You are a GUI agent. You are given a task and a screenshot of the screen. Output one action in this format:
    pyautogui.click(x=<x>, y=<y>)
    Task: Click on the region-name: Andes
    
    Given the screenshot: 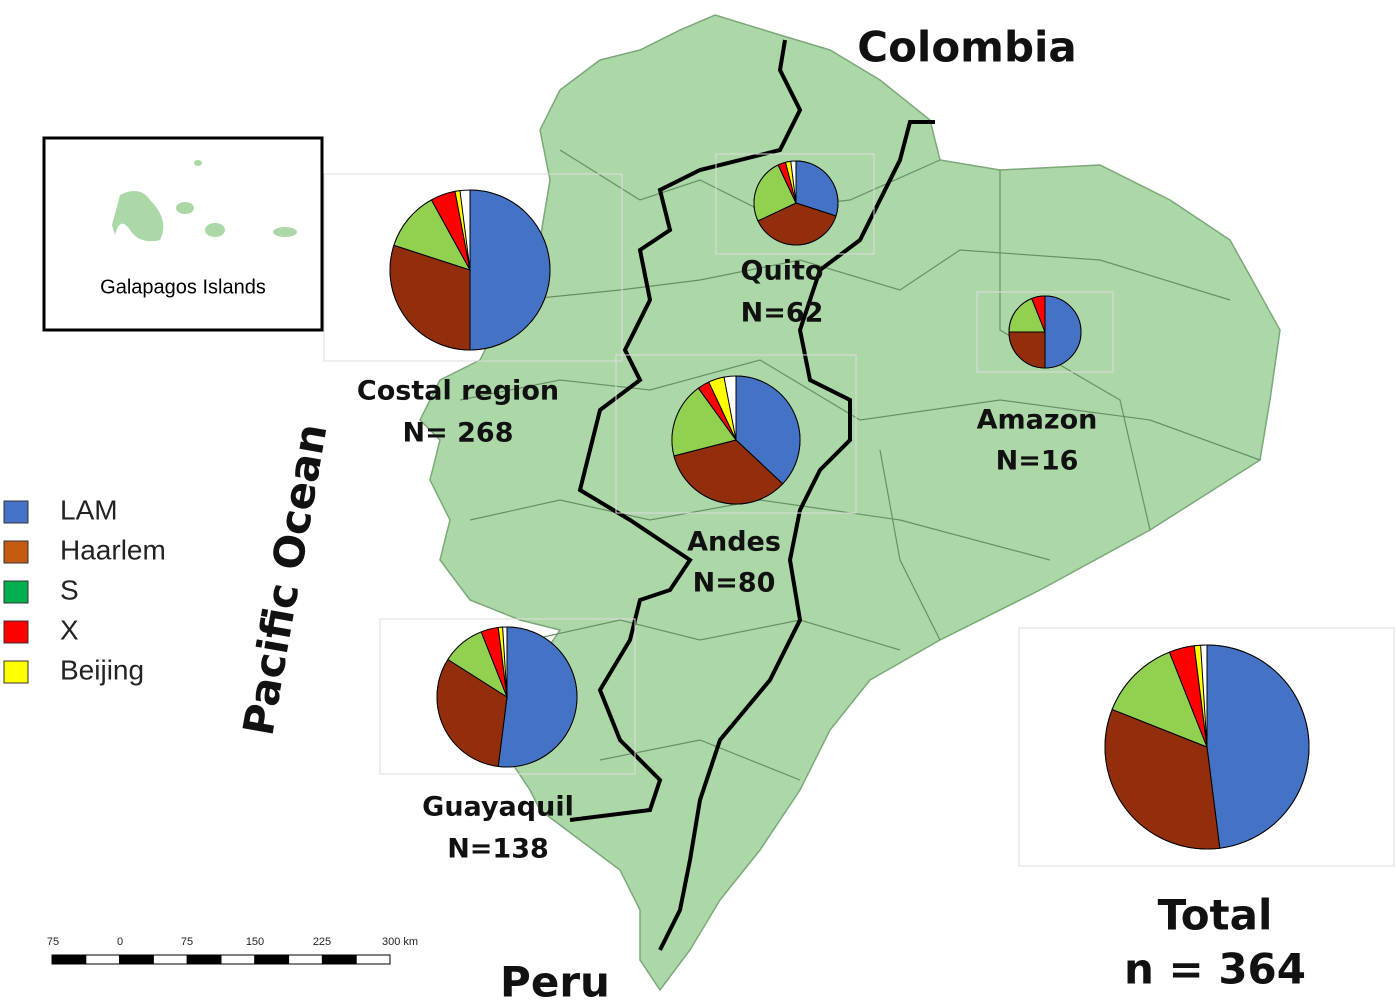 What is the action you would take?
    pyautogui.click(x=734, y=542)
    